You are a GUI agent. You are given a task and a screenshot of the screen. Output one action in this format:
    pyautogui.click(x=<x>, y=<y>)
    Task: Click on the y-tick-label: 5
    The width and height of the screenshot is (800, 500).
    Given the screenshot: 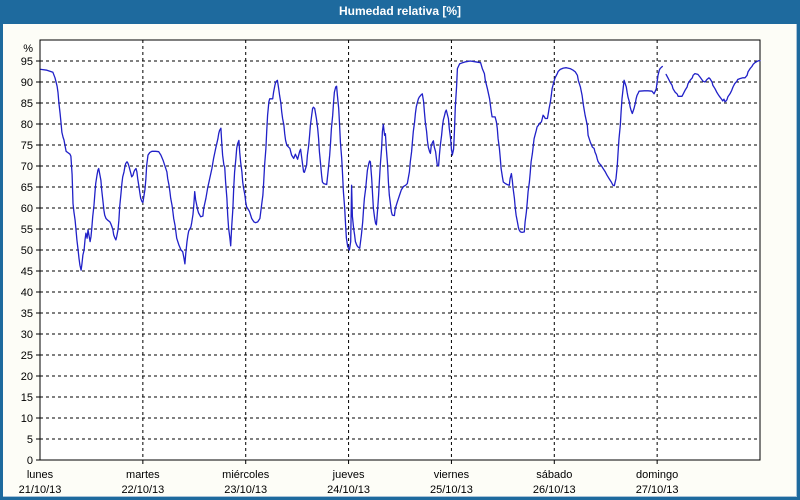 What is the action you would take?
    pyautogui.click(x=30, y=440)
    